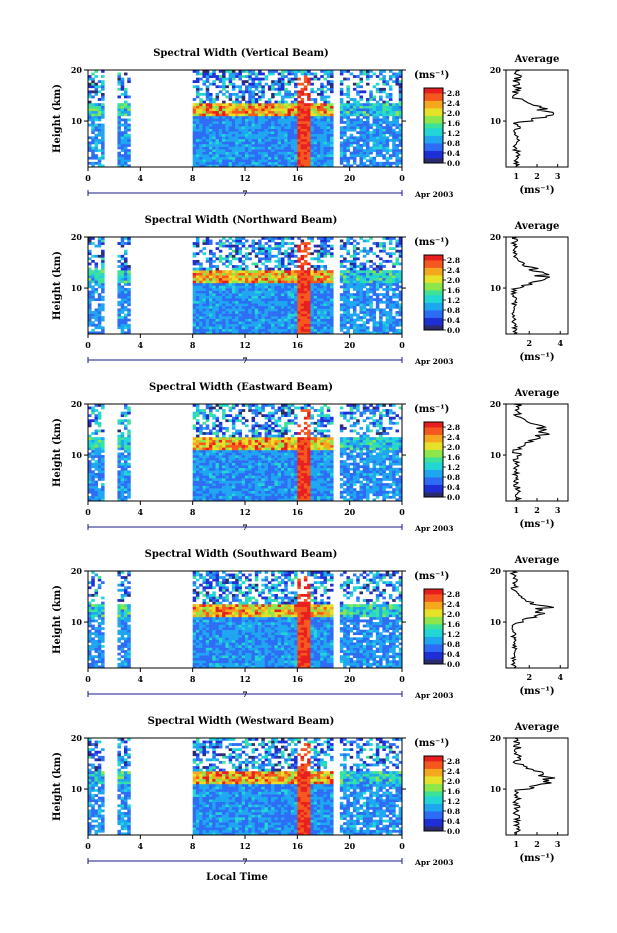  I want to click on avg-x-tick: 4, so click(560, 677).